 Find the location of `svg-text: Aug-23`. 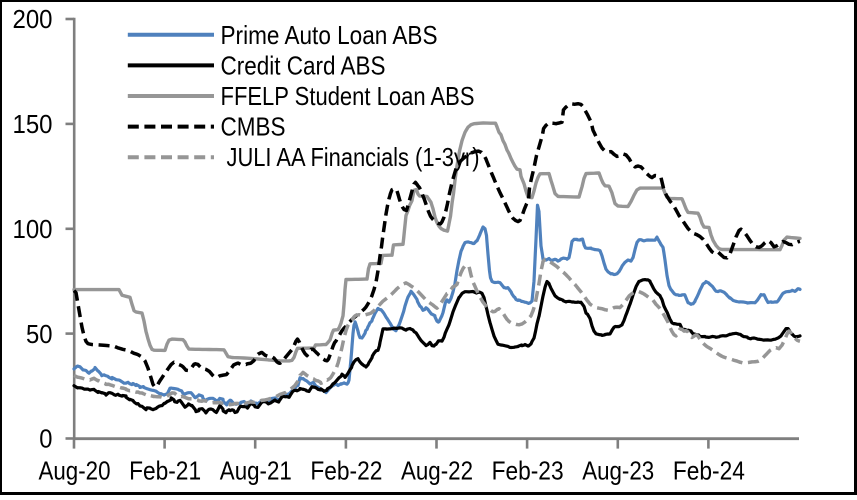

svg-text: Aug-23 is located at coordinates (618, 471).